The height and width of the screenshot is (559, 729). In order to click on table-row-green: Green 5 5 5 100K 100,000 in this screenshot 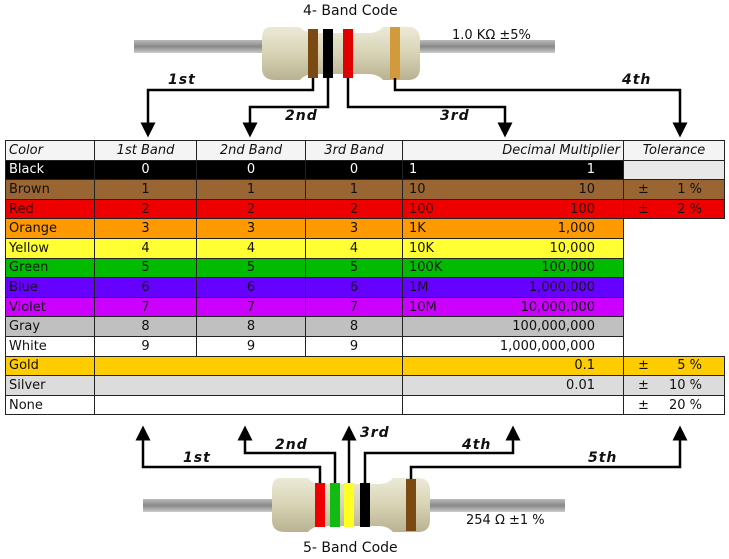, I will do `click(365, 268)`.